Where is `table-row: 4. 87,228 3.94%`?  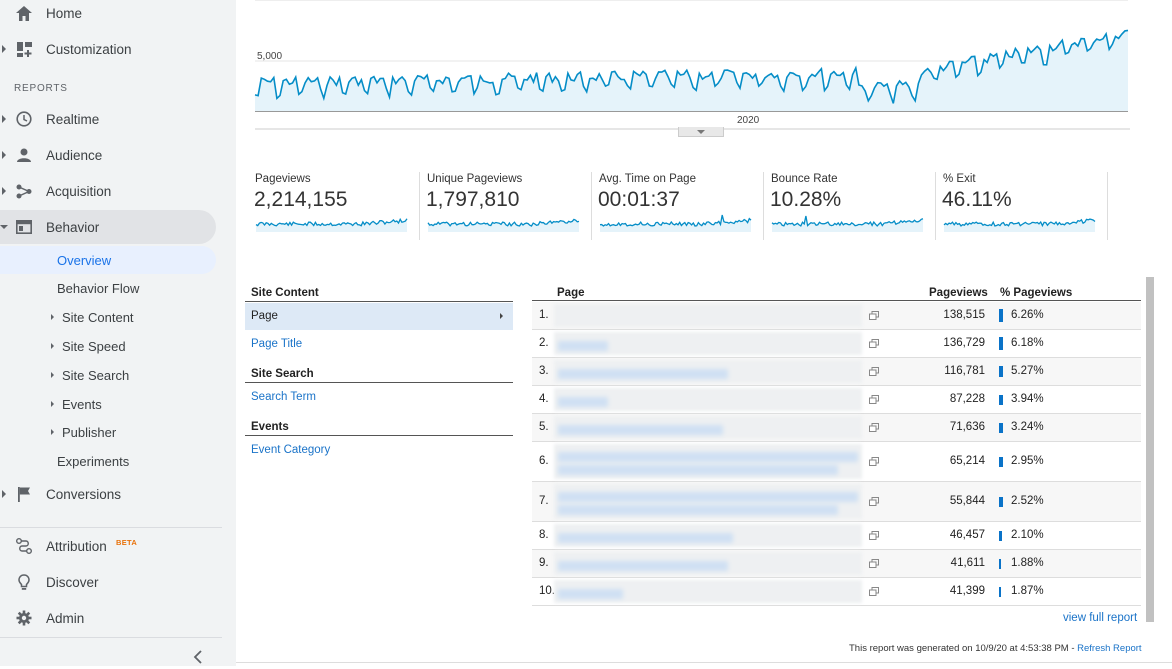
table-row: 4. 87,228 3.94% is located at coordinates (836, 400).